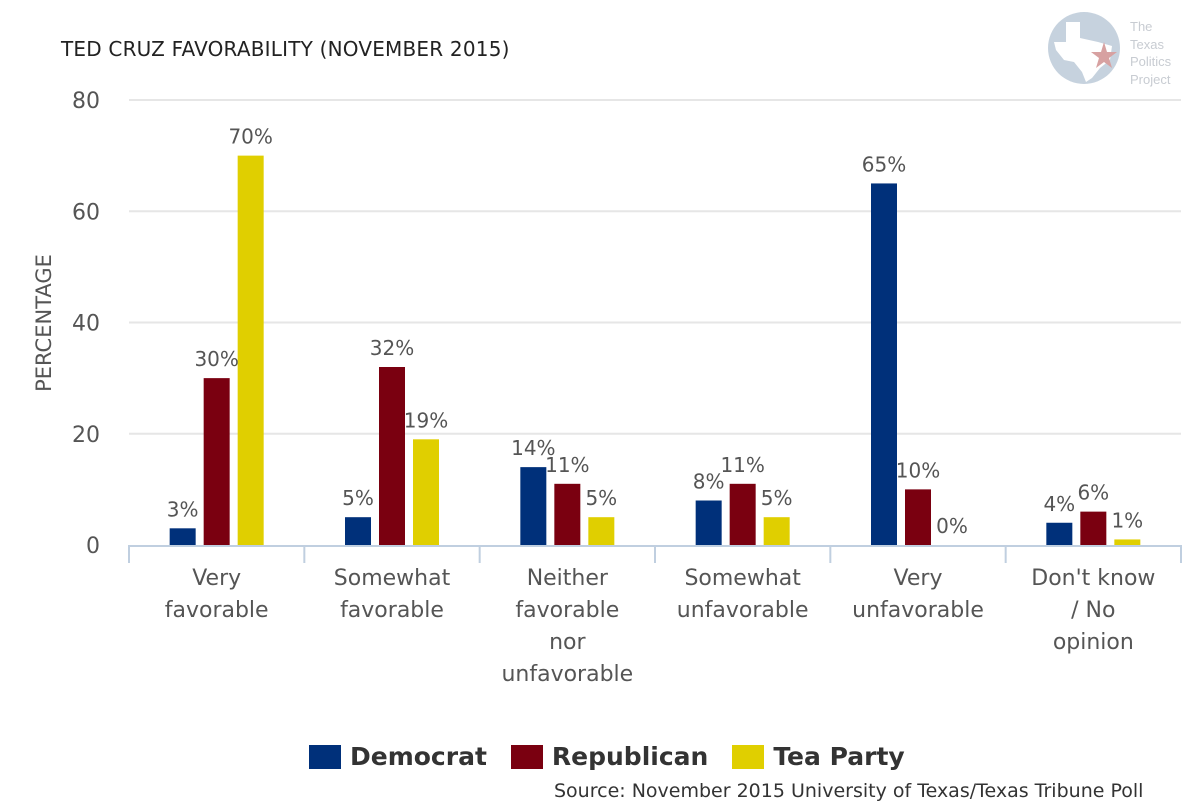  What do you see at coordinates (1093, 578) in the screenshot?
I see `x-tick-label-line: Don't know` at bounding box center [1093, 578].